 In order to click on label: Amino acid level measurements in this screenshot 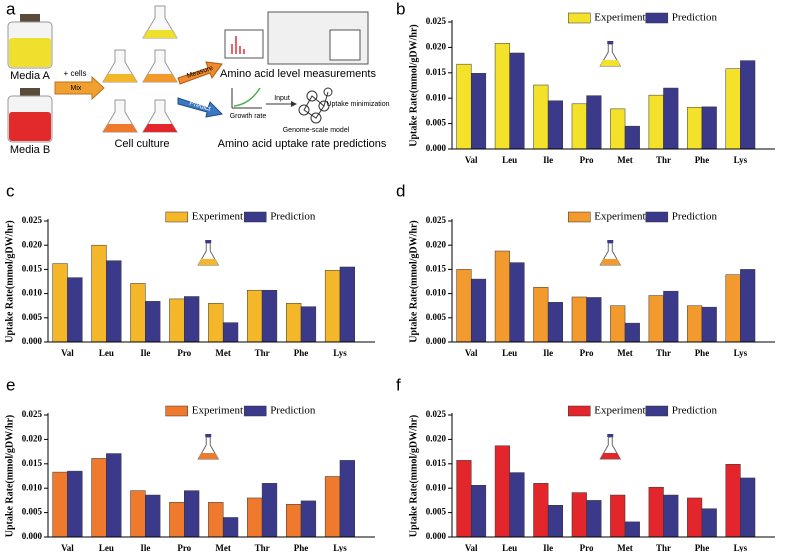, I will do `click(298, 74)`.